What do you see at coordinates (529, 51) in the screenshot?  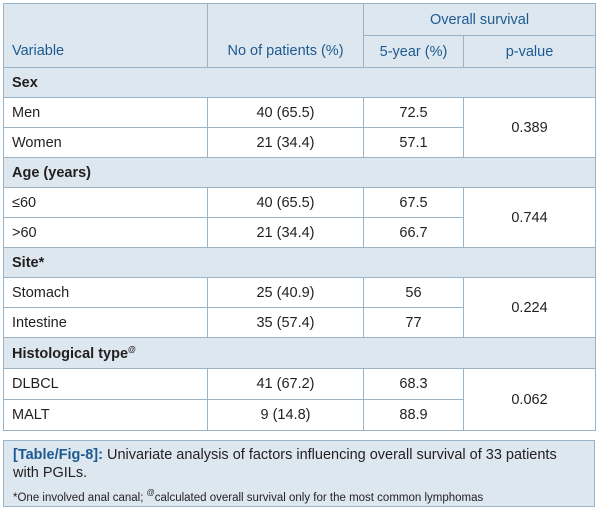 I see `header-p-value: p-value` at bounding box center [529, 51].